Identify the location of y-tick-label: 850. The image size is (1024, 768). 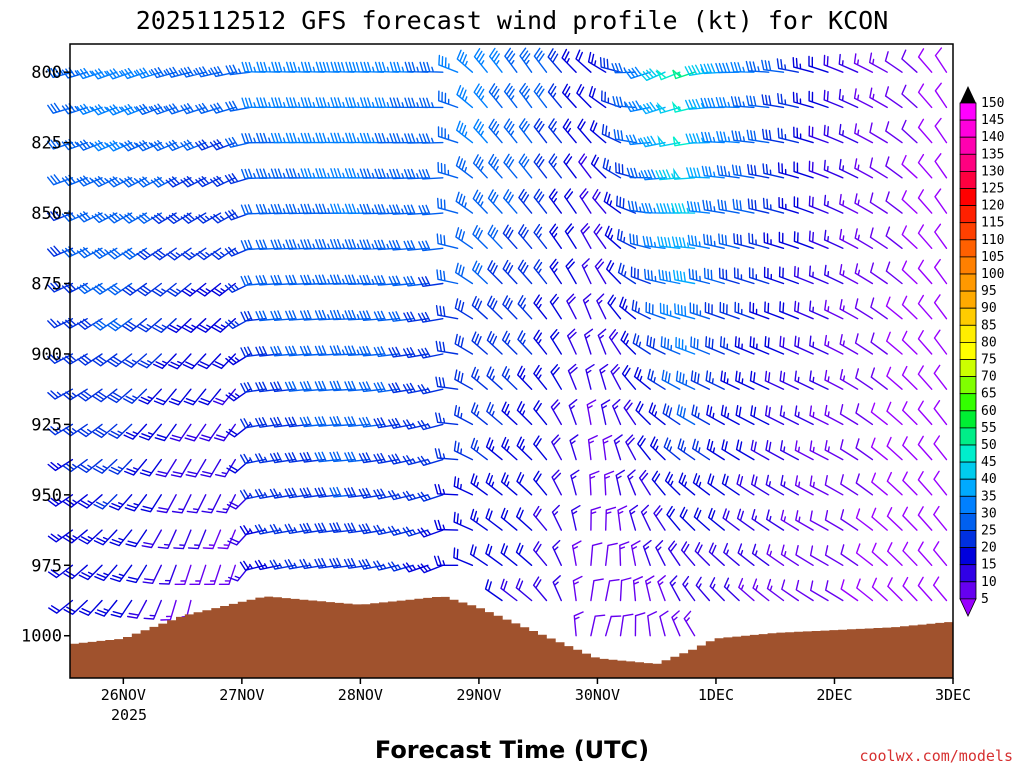
(46, 214).